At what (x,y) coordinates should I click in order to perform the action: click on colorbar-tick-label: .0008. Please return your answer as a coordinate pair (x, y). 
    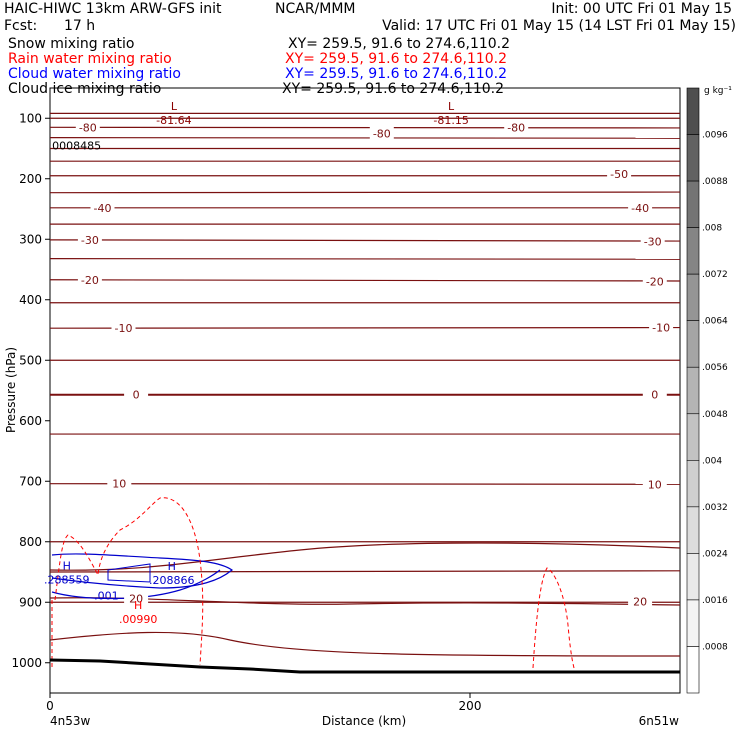
    Looking at the image, I should click on (715, 647).